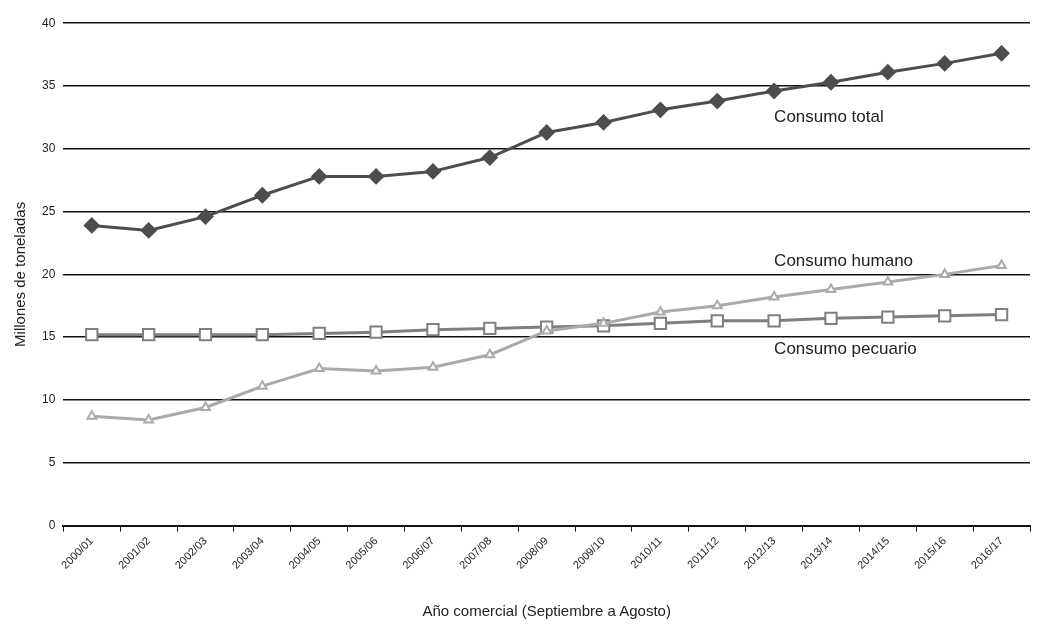  I want to click on y-tick-label: 35, so click(48, 85).